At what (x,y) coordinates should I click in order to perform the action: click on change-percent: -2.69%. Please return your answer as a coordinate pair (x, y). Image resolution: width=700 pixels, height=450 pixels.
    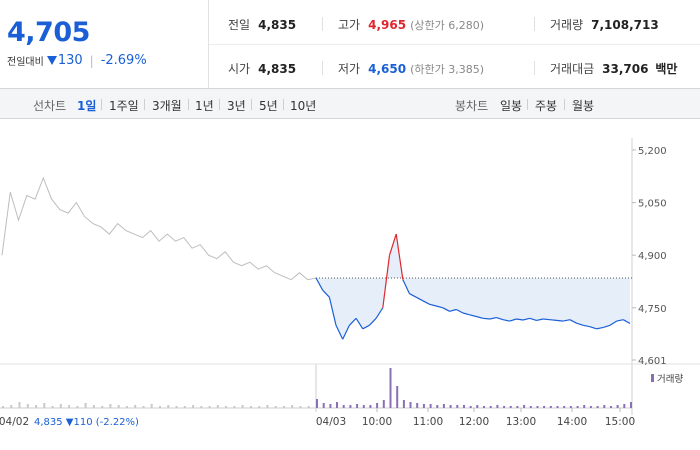
    Looking at the image, I should click on (123, 60).